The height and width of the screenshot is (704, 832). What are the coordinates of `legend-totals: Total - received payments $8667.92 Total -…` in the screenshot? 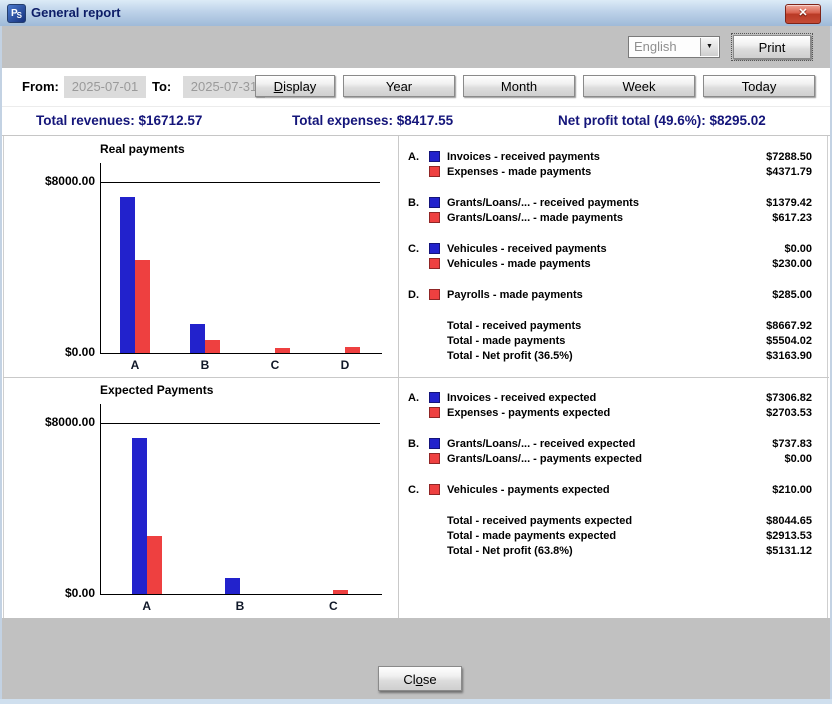 It's located at (610, 340).